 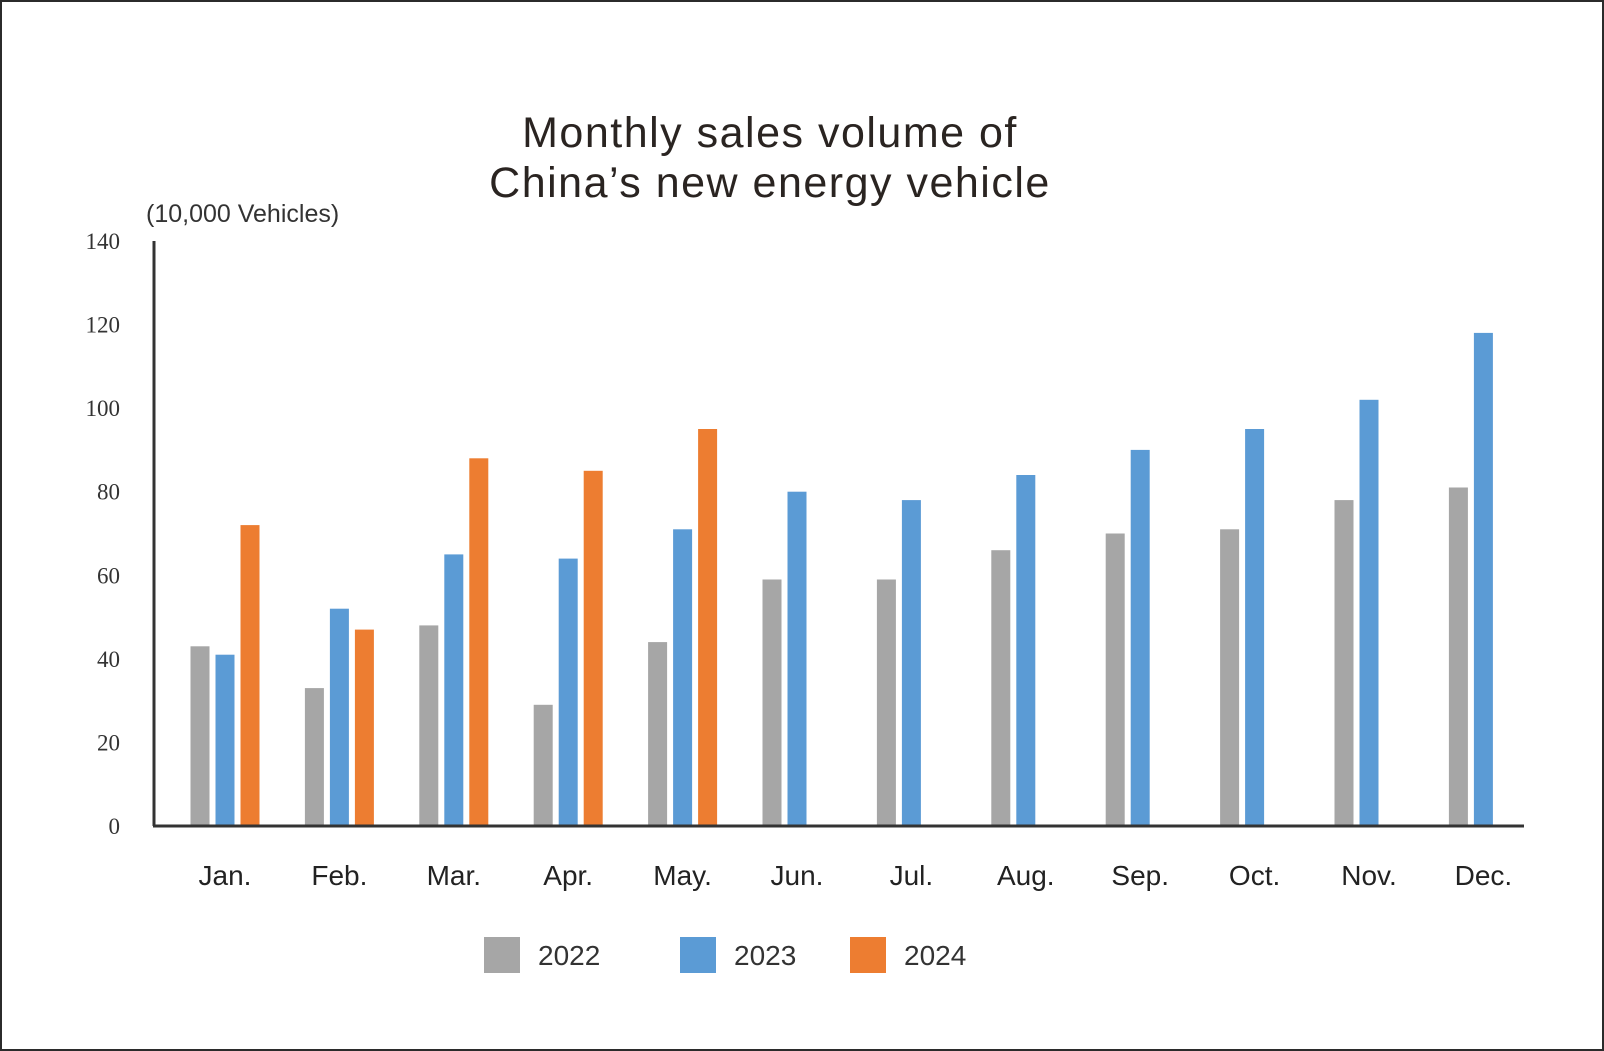 What do you see at coordinates (1484, 875) in the screenshot?
I see `x-tick-label-dec: Dec.` at bounding box center [1484, 875].